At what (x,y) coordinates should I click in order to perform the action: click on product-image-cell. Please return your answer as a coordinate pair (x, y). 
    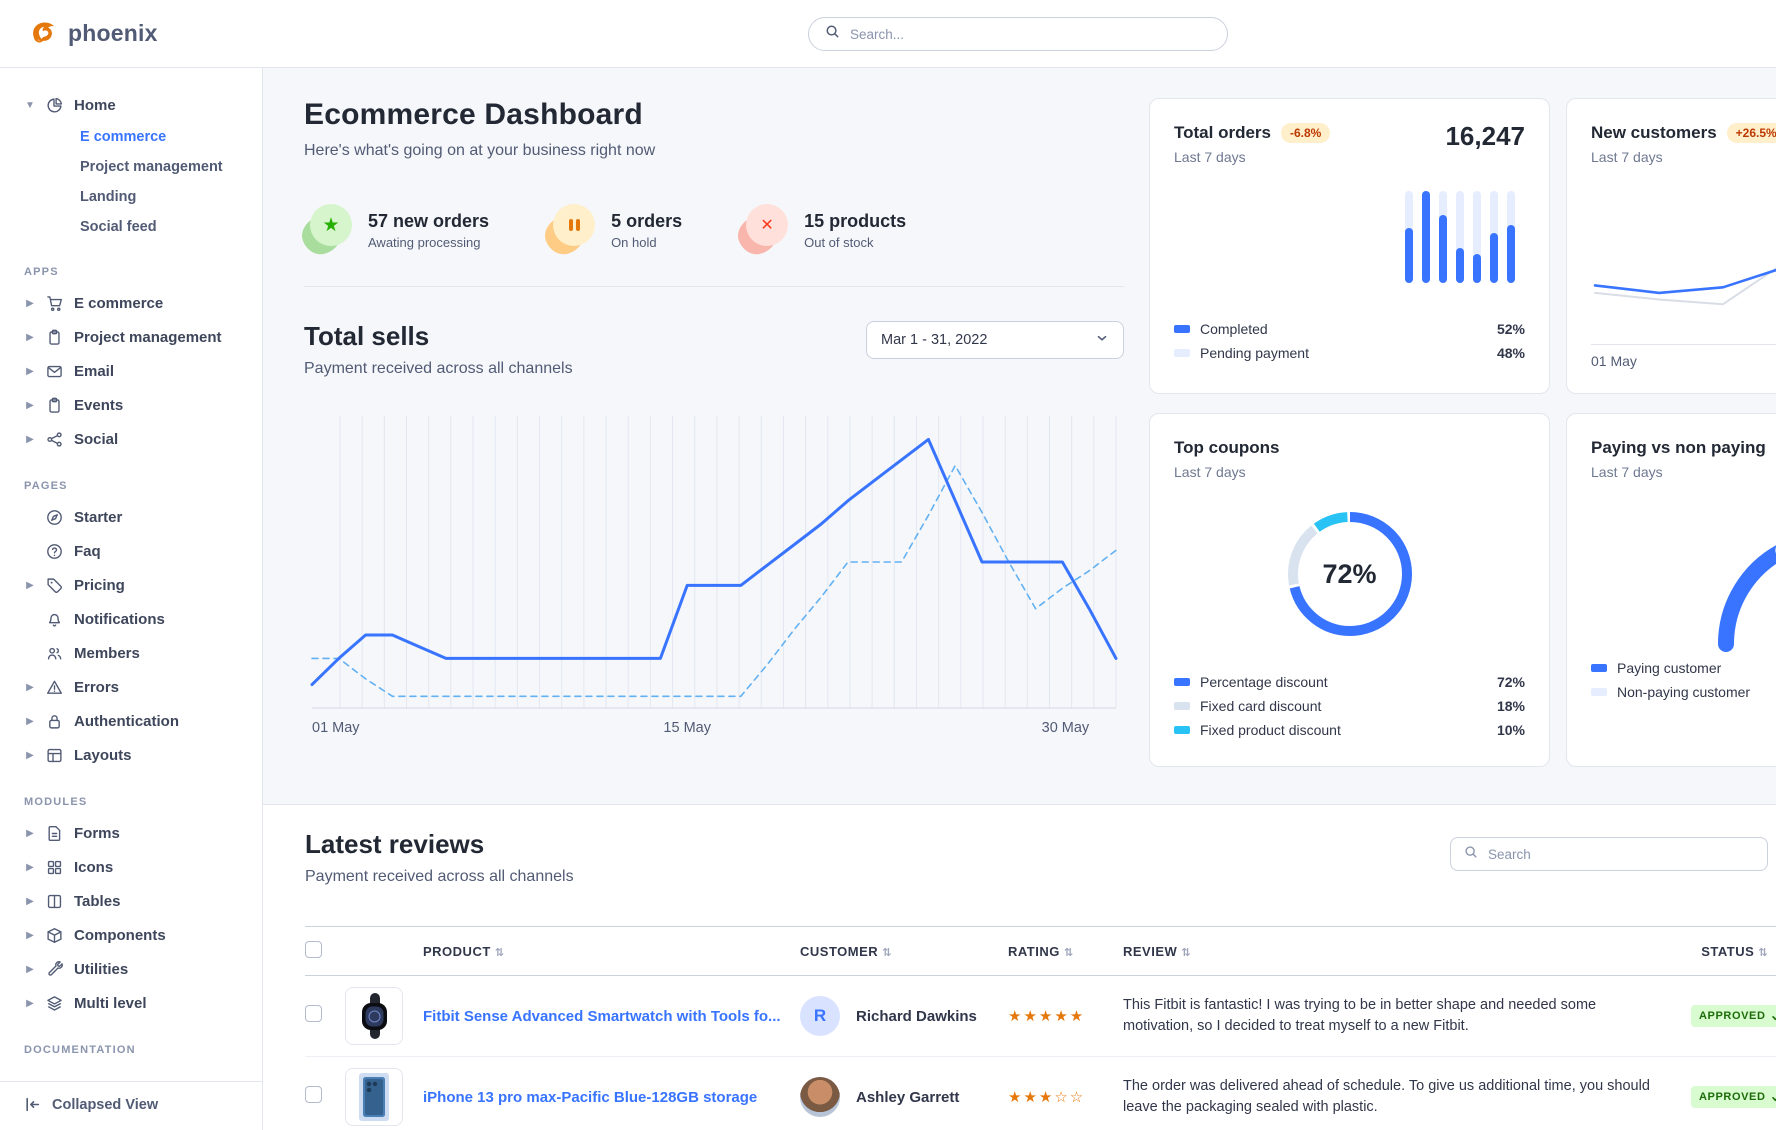
    Looking at the image, I should click on (384, 1093).